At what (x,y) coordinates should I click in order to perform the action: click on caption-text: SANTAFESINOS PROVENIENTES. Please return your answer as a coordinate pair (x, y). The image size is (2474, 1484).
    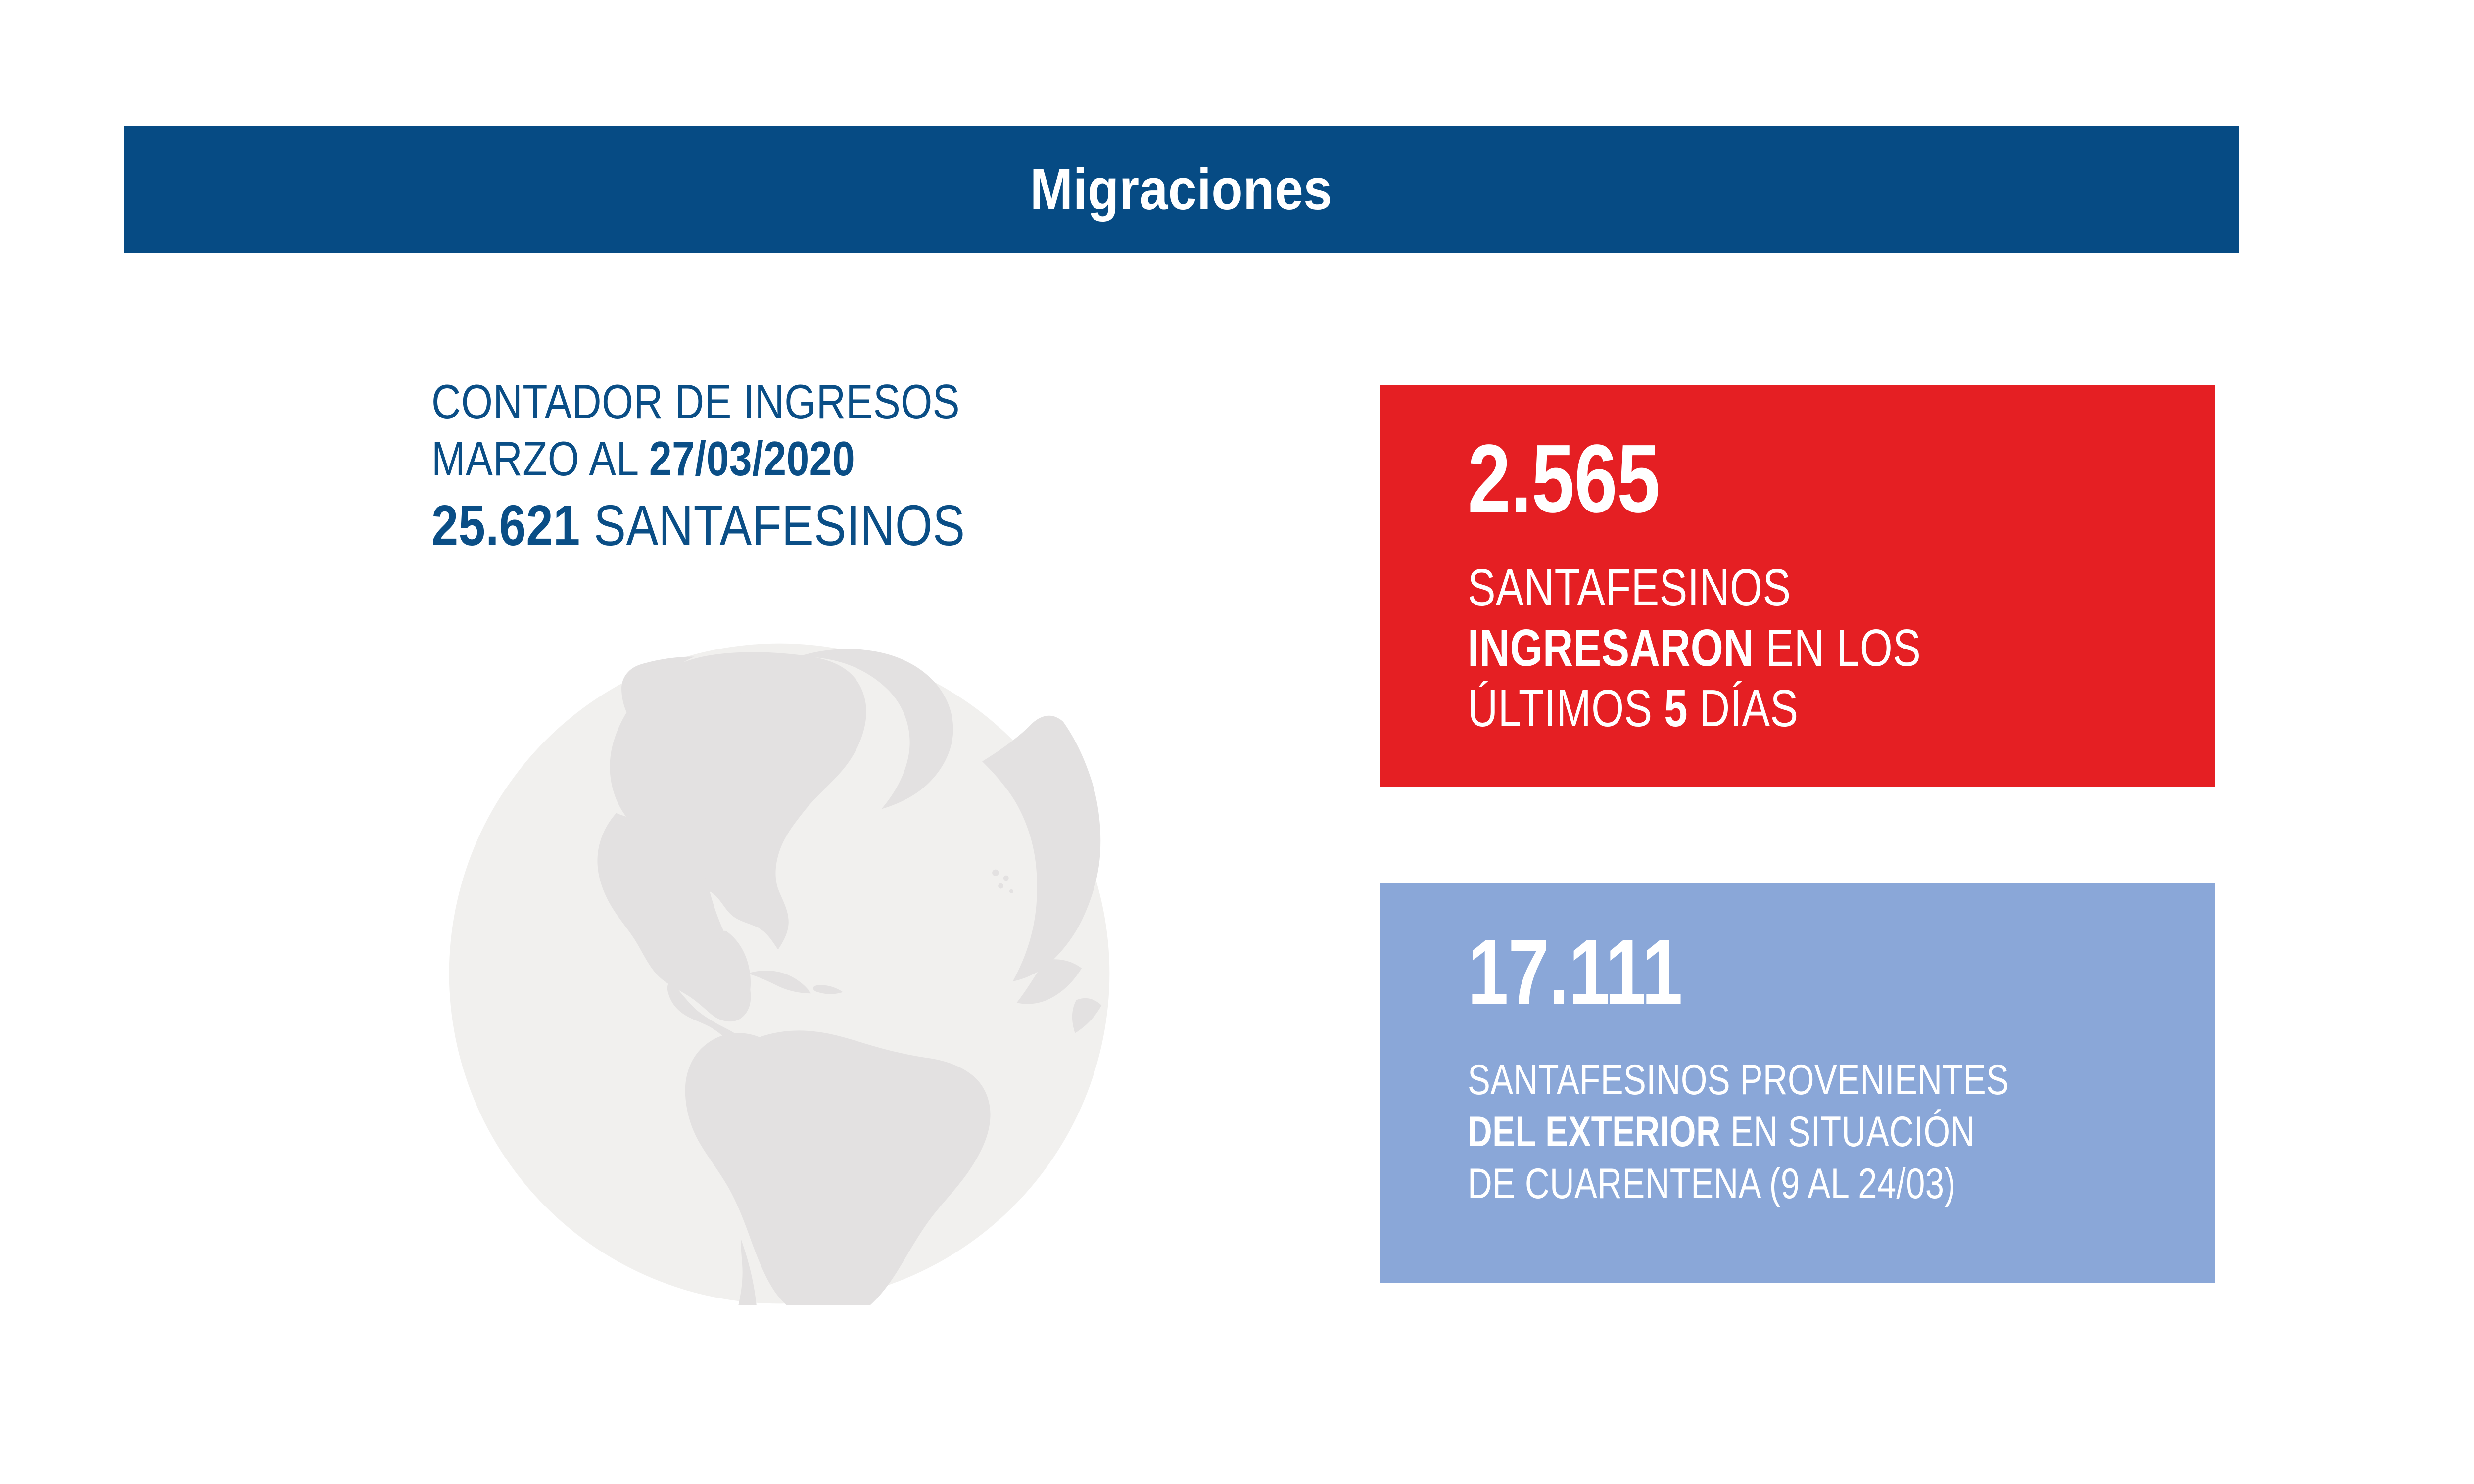
    Looking at the image, I should click on (1738, 1080).